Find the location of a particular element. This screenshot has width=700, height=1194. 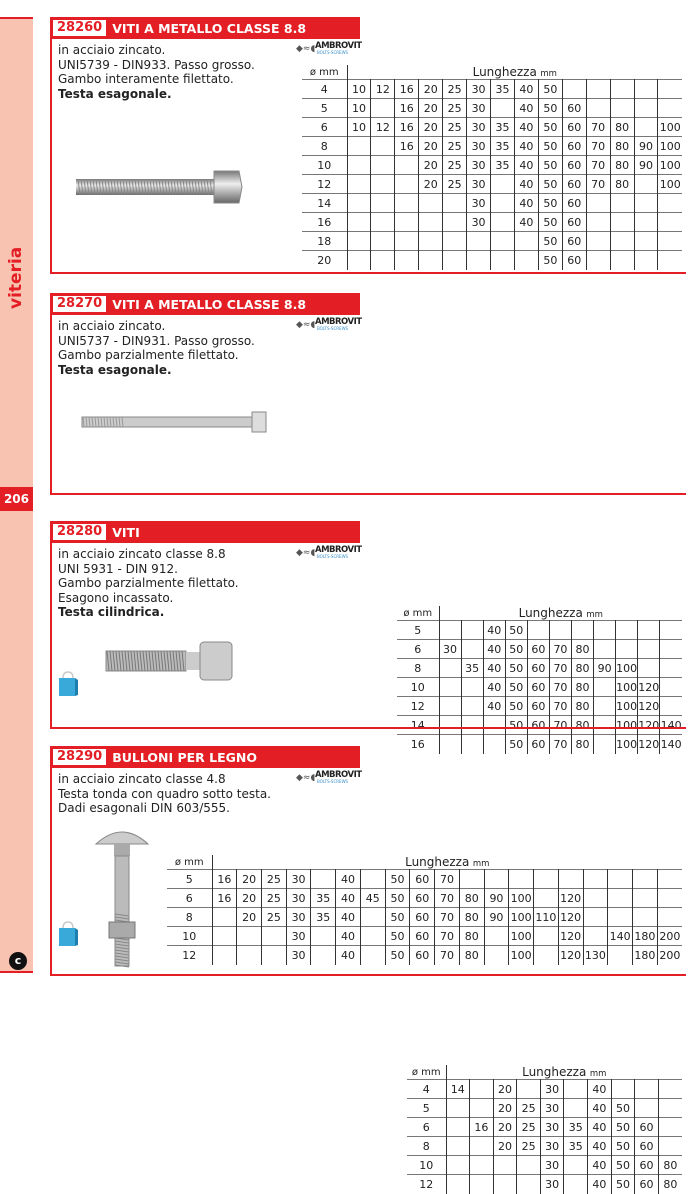

table-row: 20 50 60 is located at coordinates (492, 260).